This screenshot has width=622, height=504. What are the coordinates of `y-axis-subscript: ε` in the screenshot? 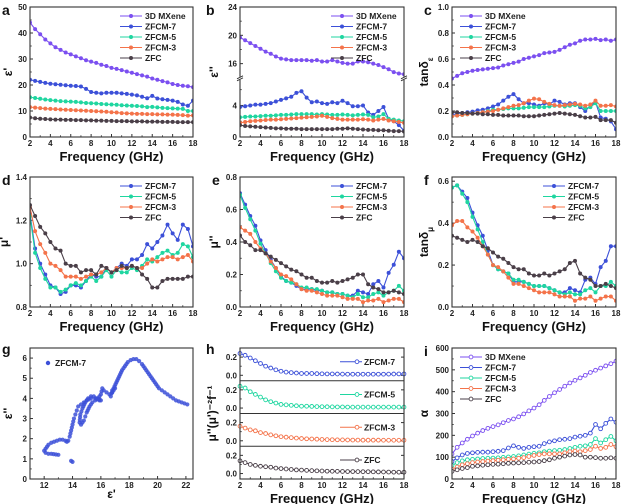 It's located at (430, 59).